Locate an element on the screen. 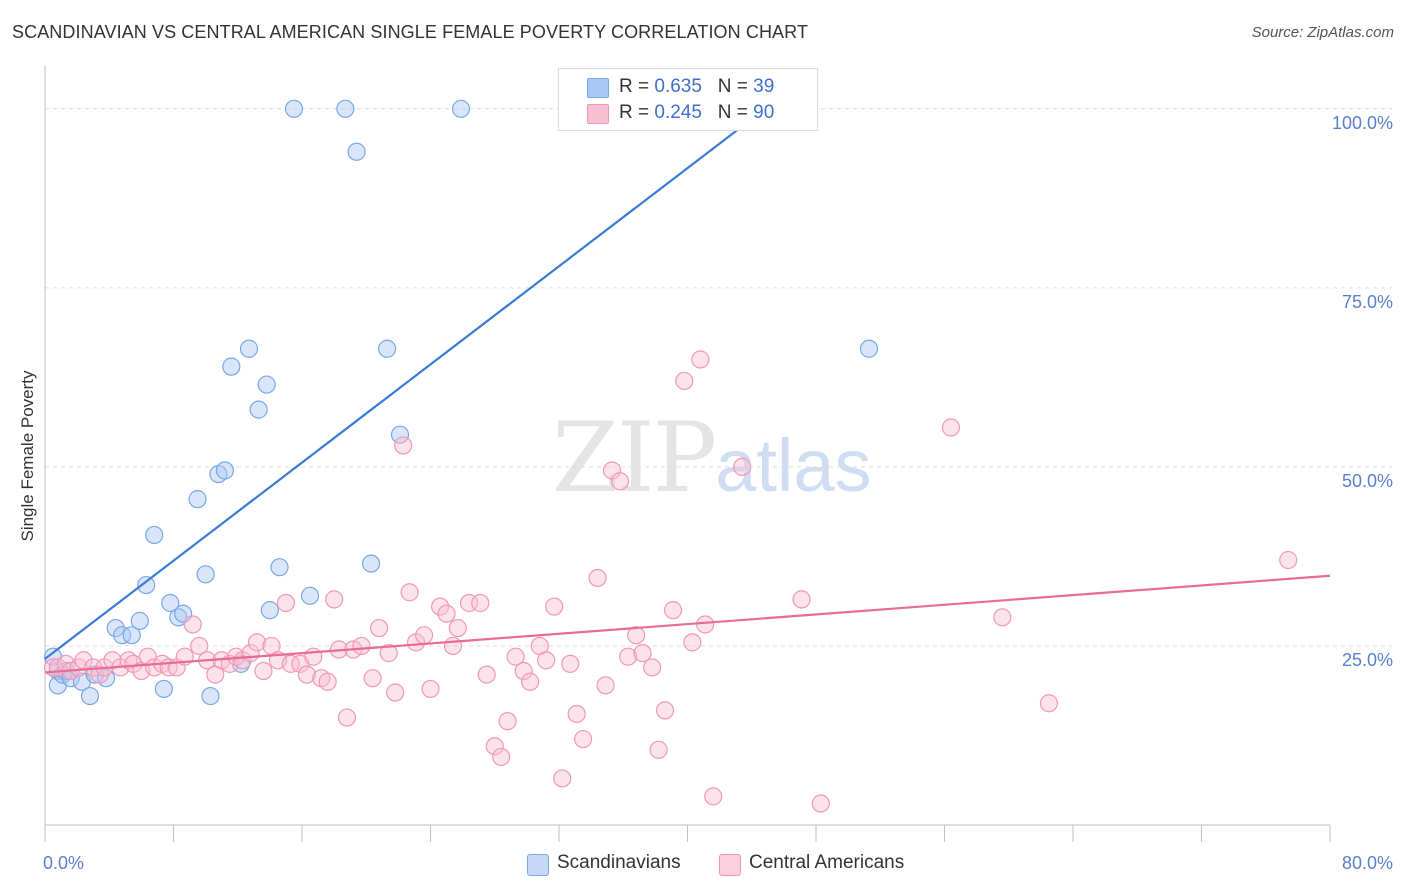 The height and width of the screenshot is (892, 1406). y-tick-label: 50.0% is located at coordinates (1367, 481).